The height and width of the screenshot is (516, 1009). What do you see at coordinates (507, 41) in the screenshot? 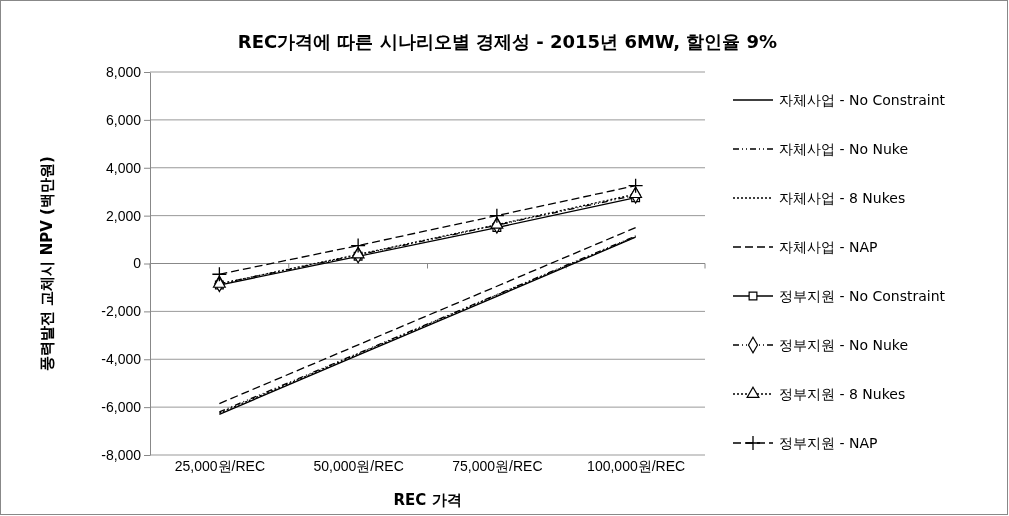
I see `chart-title: REC가격에 따른 시나리오별 경제성 - 2015년 6MW, 할인율 9%` at bounding box center [507, 41].